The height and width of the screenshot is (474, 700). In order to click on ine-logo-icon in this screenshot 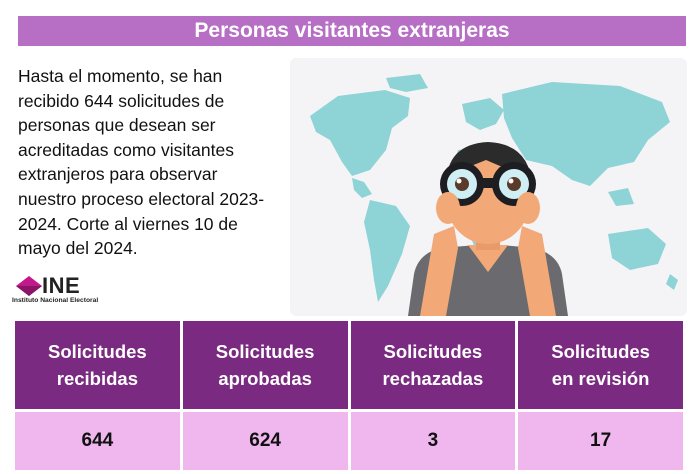, I will do `click(29, 286)`.